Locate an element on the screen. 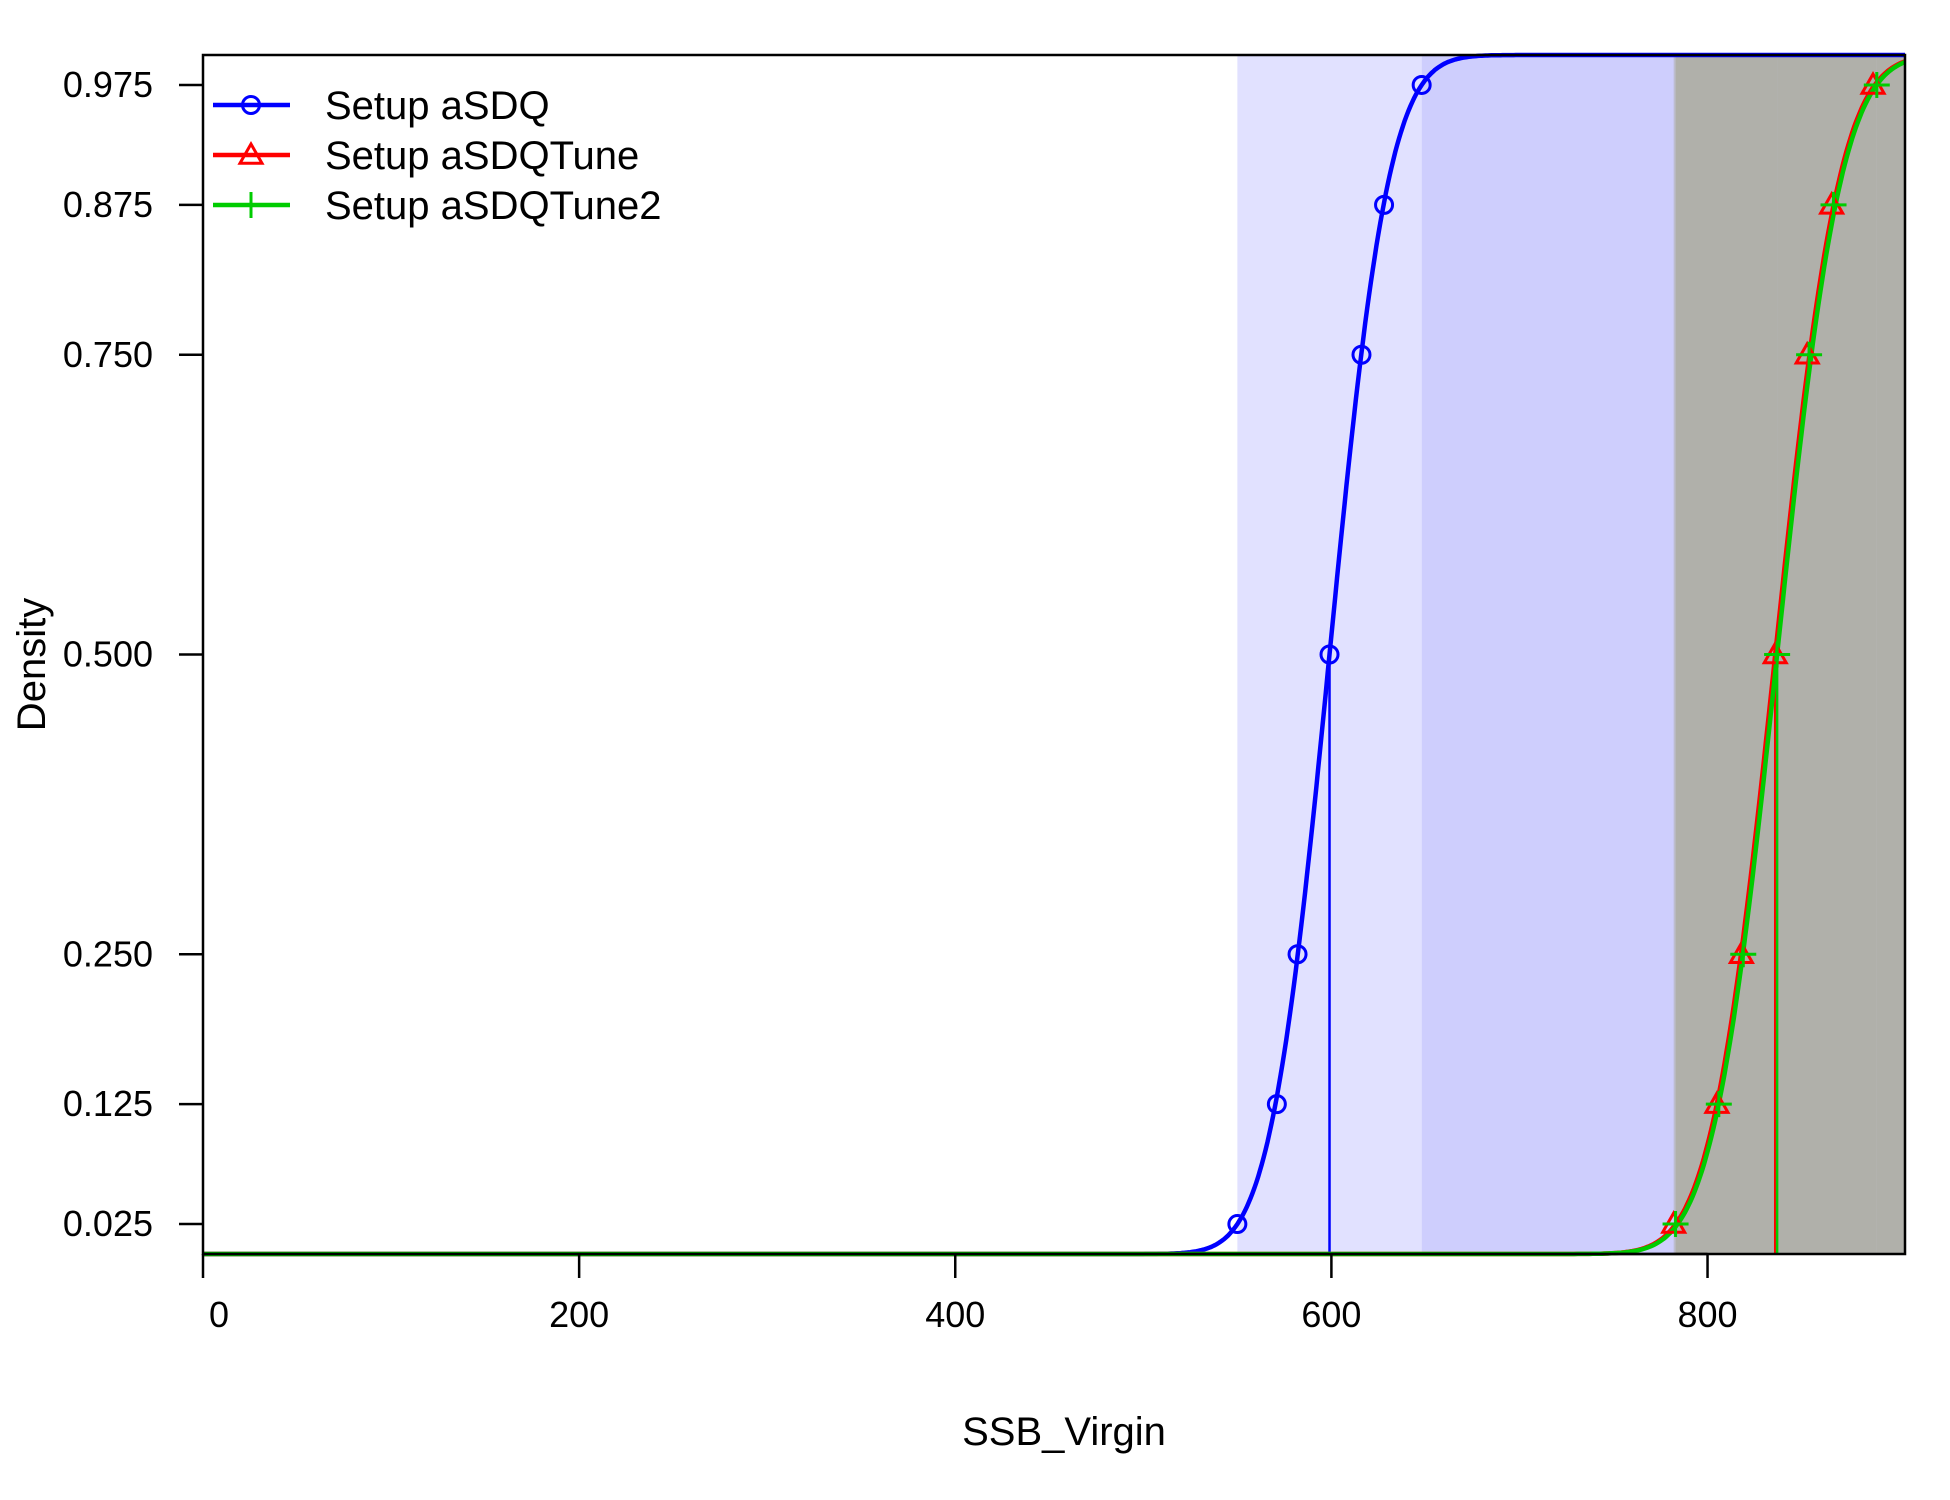  x-tick-label-1: 200 is located at coordinates (579, 1314).